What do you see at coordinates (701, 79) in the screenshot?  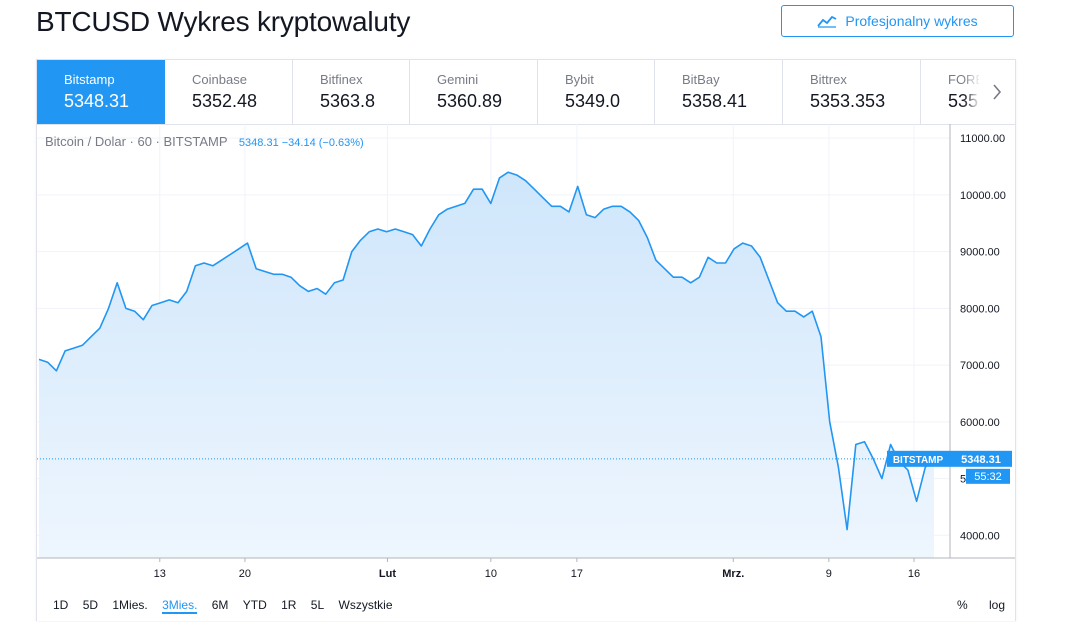 I see `exchange-name: BitBay` at bounding box center [701, 79].